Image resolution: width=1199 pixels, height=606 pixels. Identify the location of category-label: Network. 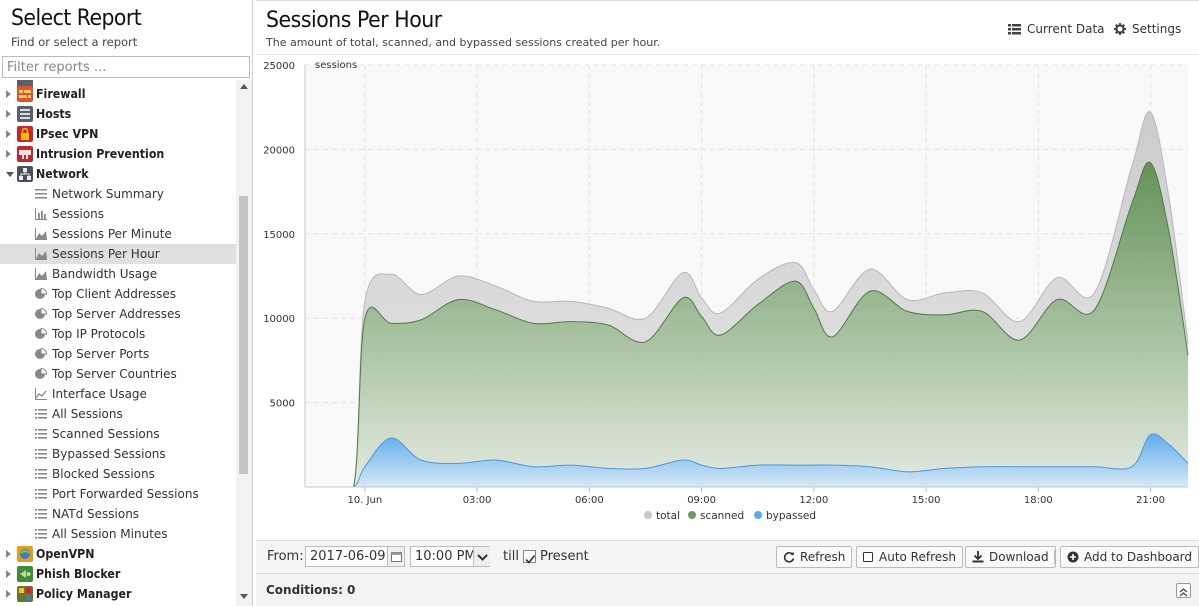
(62, 174).